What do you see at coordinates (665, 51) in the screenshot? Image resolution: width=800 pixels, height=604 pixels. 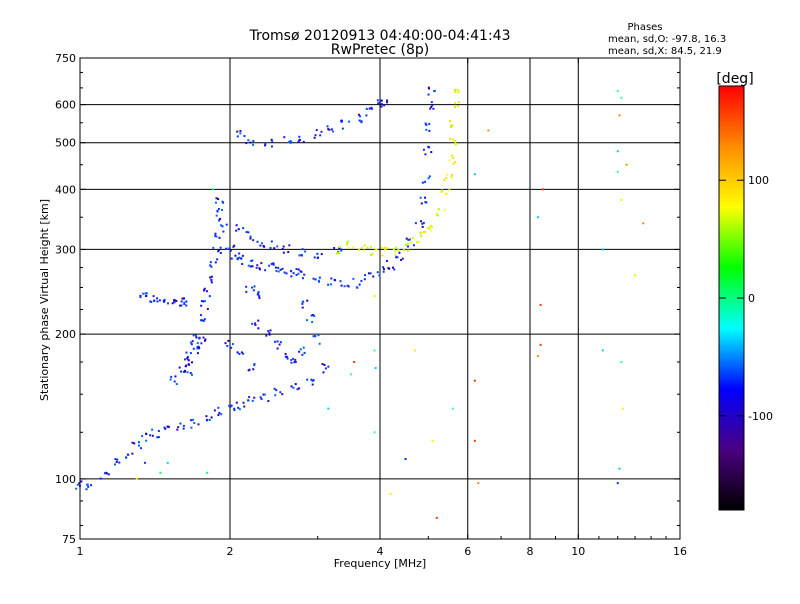 I see `phase-legend-x: mean, sd,X: 84.5, 21.9` at bounding box center [665, 51].